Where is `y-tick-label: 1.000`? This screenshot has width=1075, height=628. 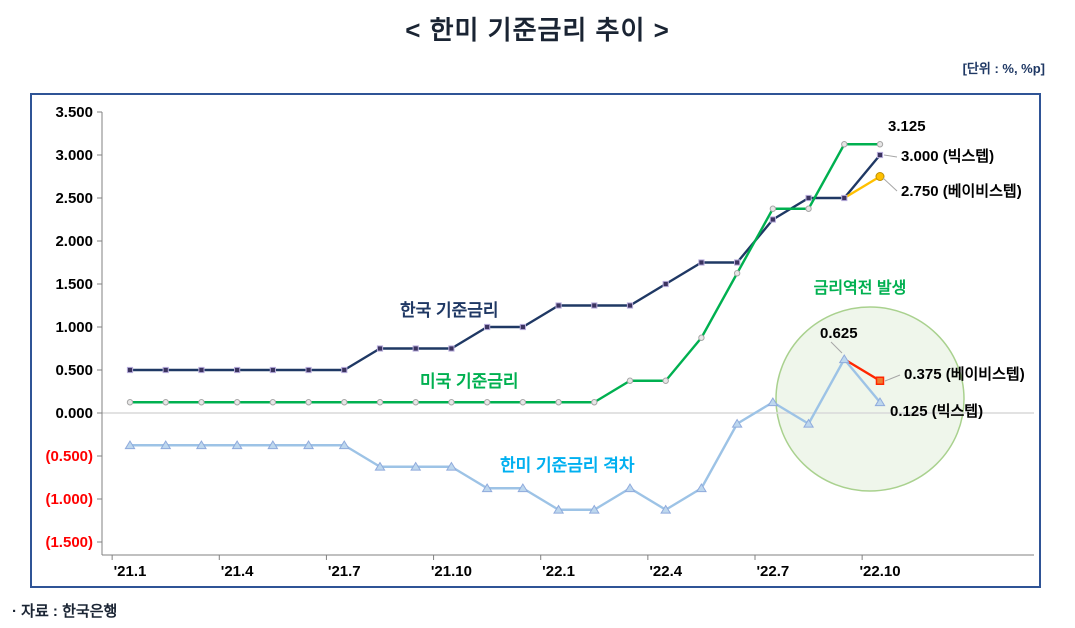
y-tick-label: 1.000 is located at coordinates (74, 327).